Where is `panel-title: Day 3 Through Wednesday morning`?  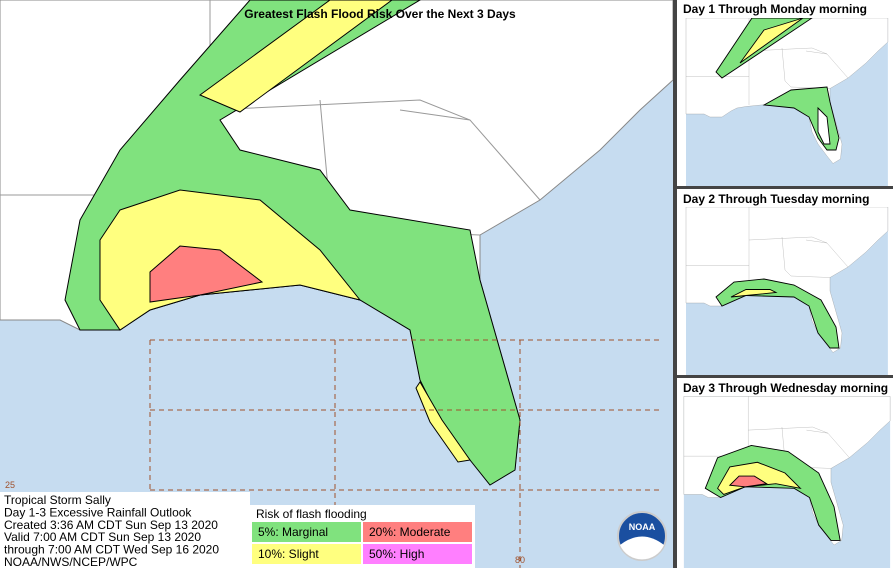
panel-title: Day 3 Through Wednesday morning is located at coordinates (785, 388).